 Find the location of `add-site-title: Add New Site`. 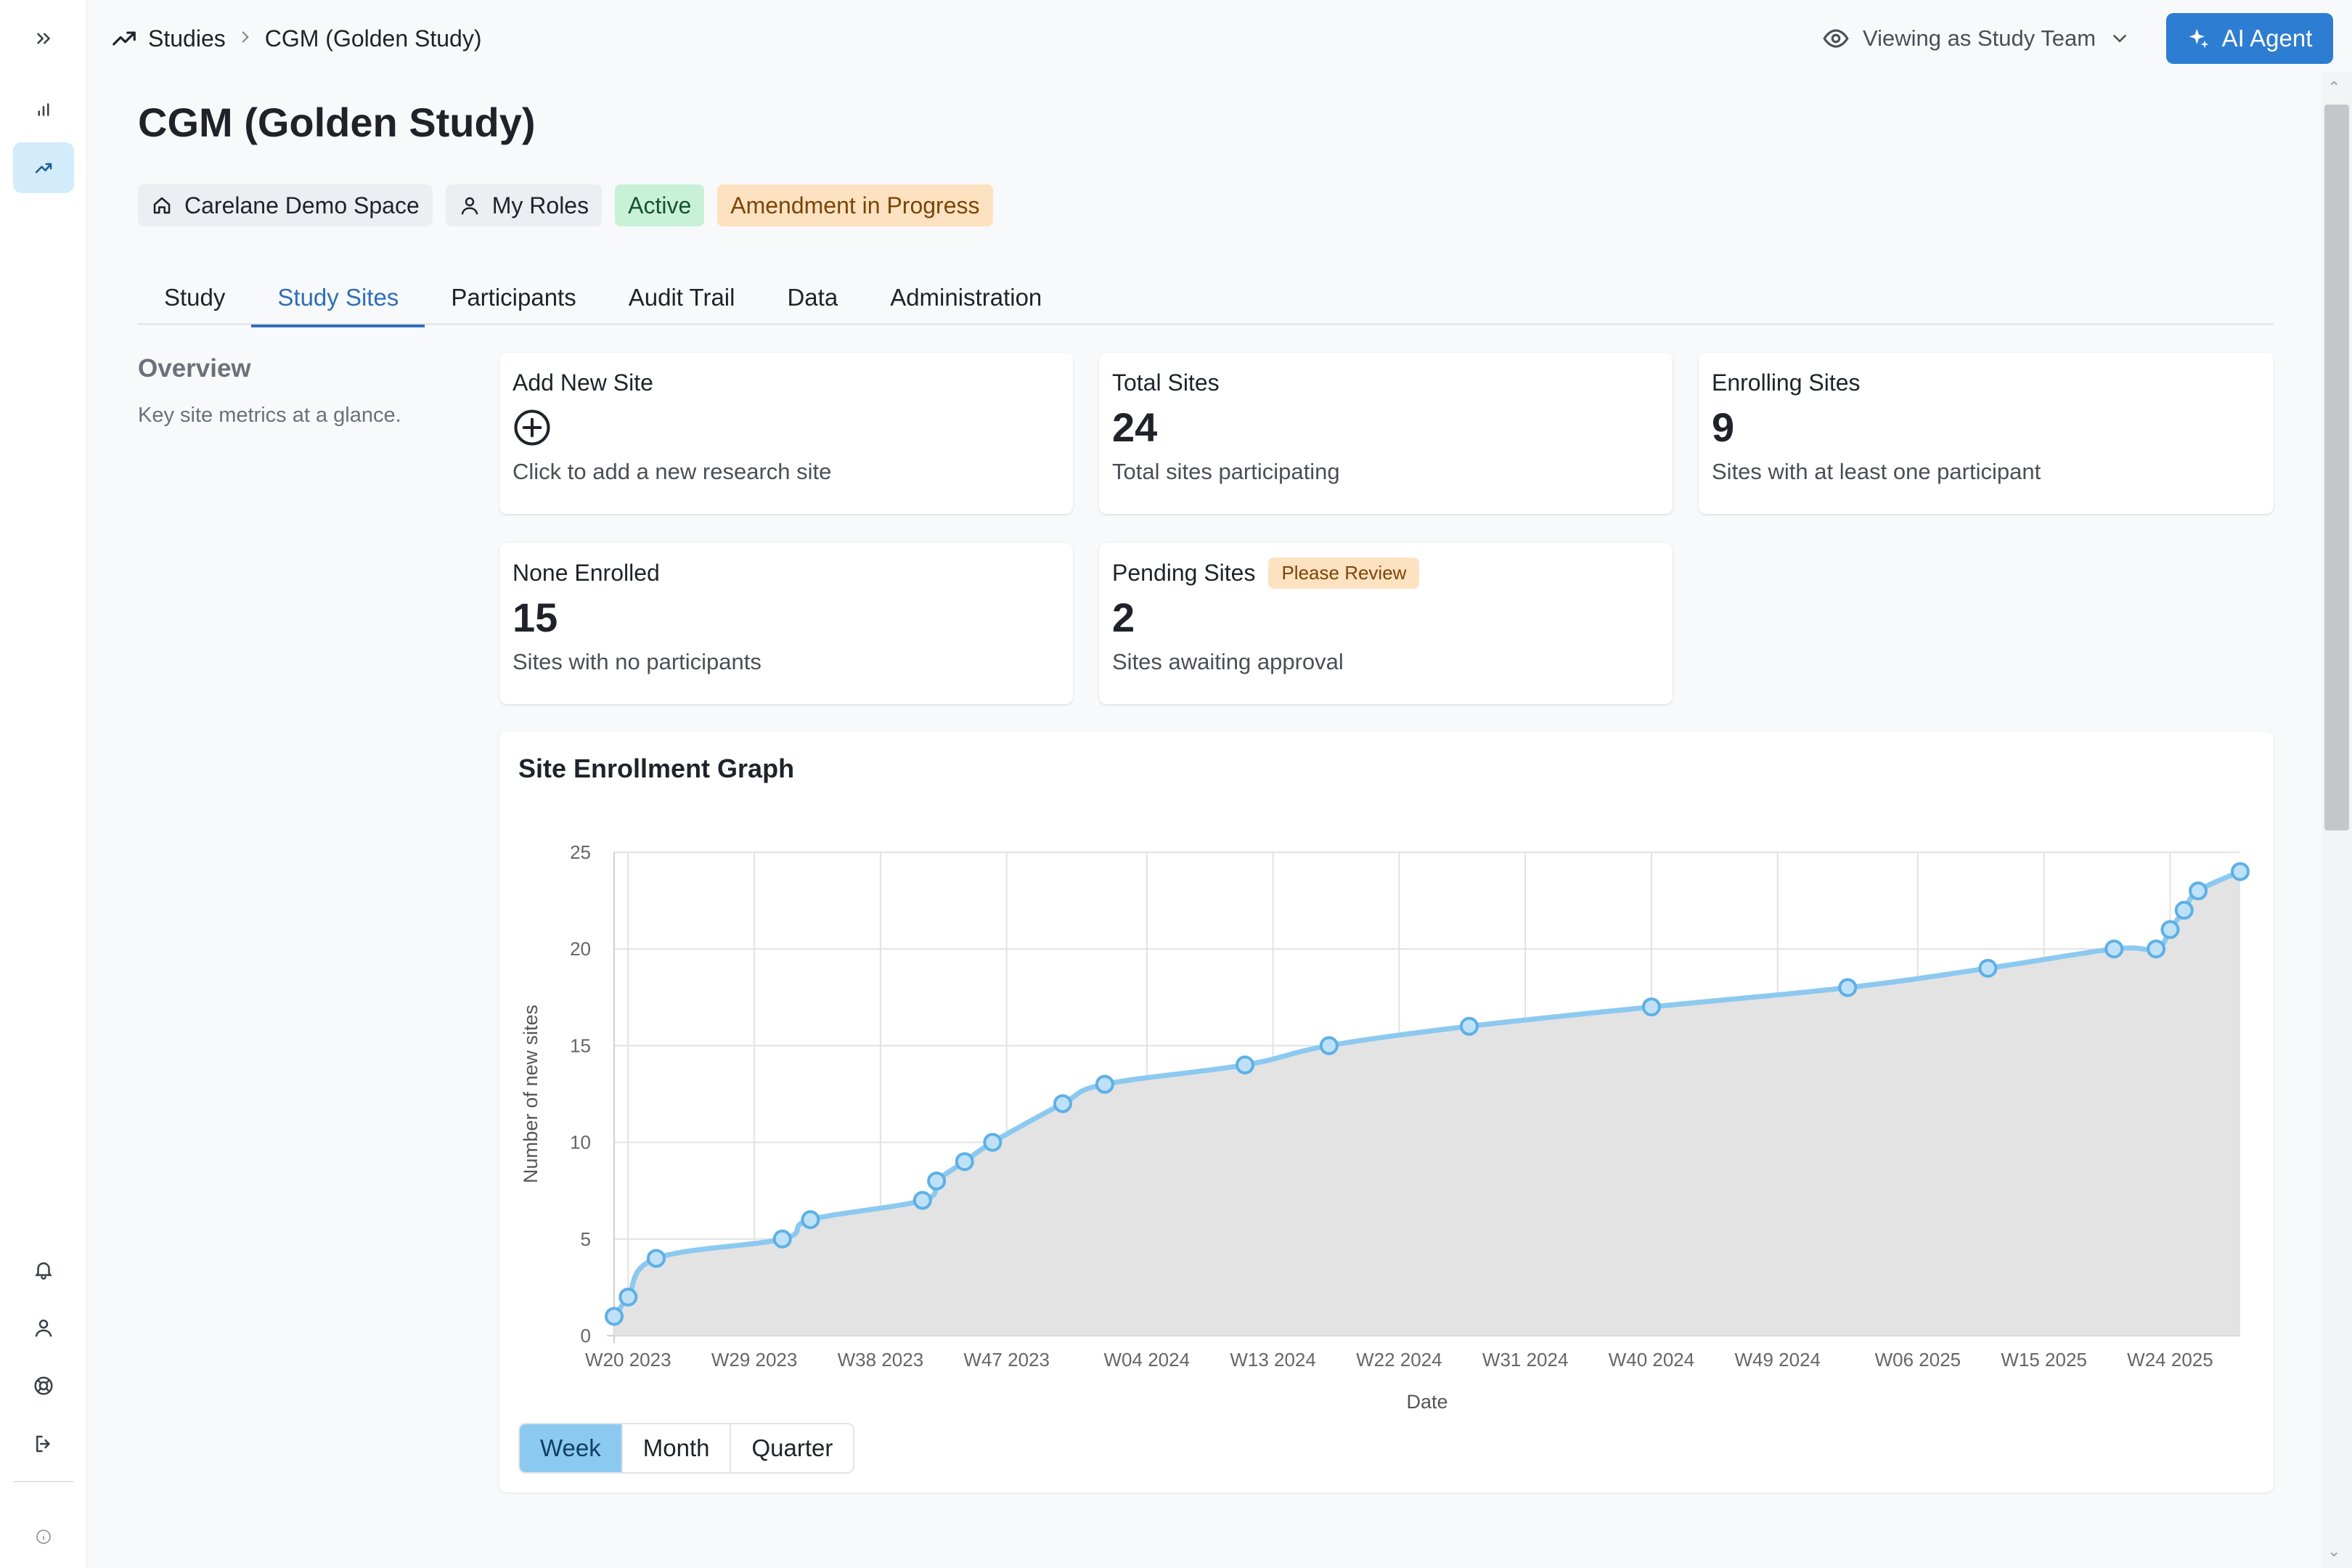

add-site-title: Add New Site is located at coordinates (583, 383).